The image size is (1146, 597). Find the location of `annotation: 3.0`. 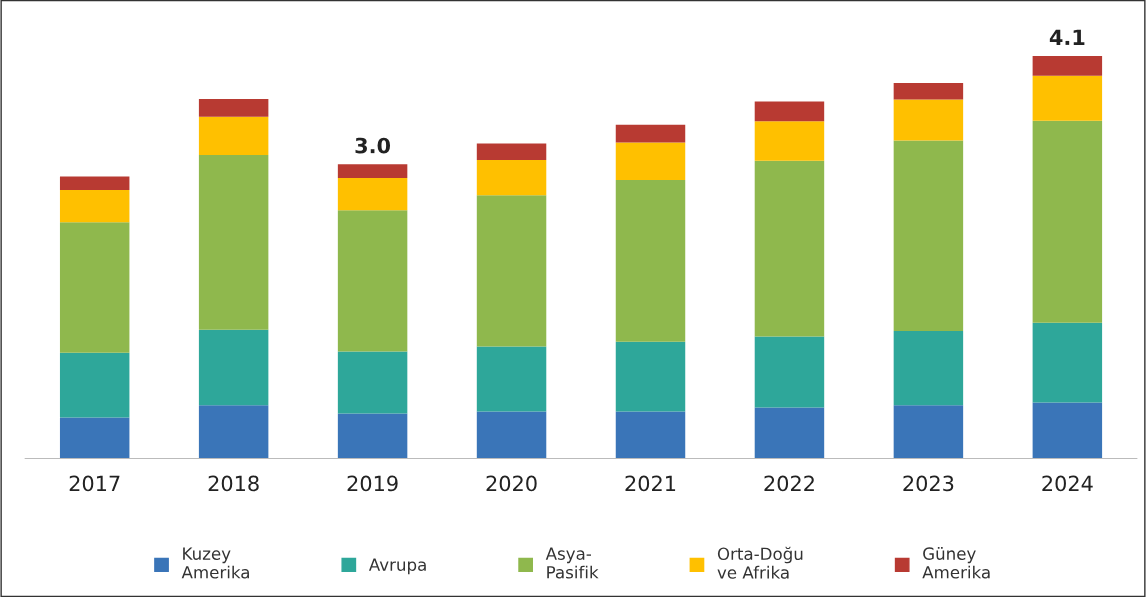

annotation: 3.0 is located at coordinates (373, 145).